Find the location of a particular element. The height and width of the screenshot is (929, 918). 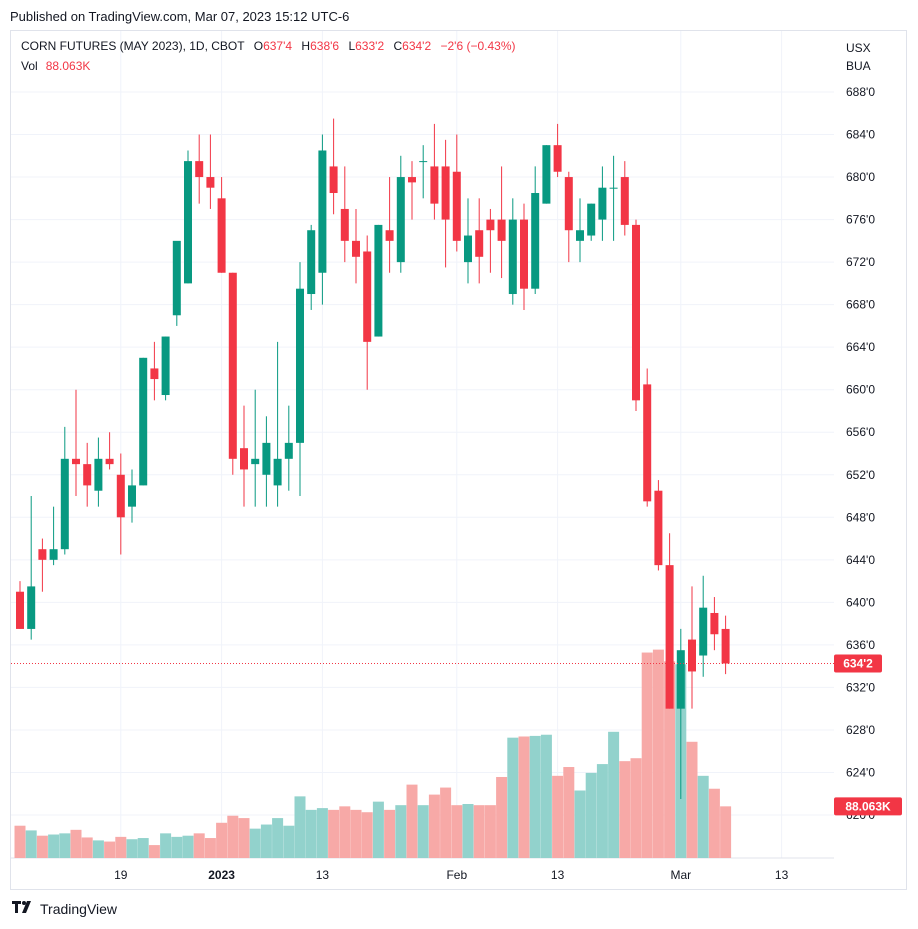

price-tick-label: 680'0 is located at coordinates (860, 177).